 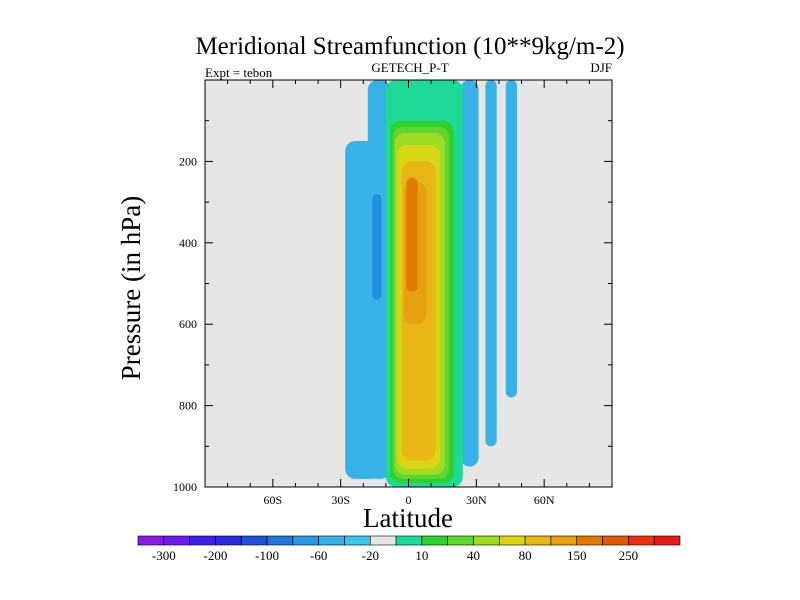 What do you see at coordinates (216, 555) in the screenshot?
I see `colorbar-label: -200` at bounding box center [216, 555].